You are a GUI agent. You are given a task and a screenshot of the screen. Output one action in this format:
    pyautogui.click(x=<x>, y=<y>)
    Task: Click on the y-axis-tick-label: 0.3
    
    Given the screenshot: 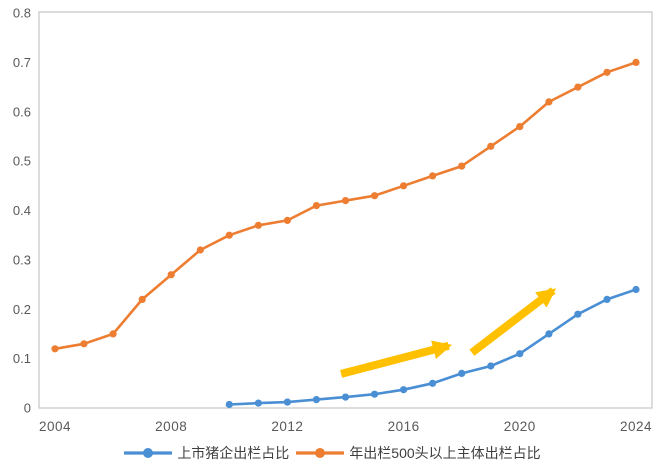 What is the action you would take?
    pyautogui.click(x=22, y=259)
    